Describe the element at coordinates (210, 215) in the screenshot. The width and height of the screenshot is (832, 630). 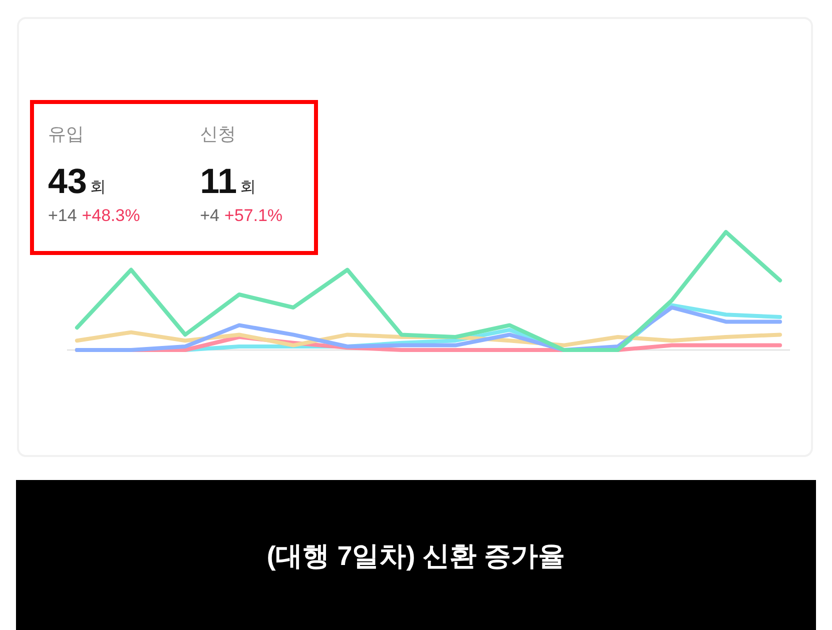
I see `text: +4` at that location.